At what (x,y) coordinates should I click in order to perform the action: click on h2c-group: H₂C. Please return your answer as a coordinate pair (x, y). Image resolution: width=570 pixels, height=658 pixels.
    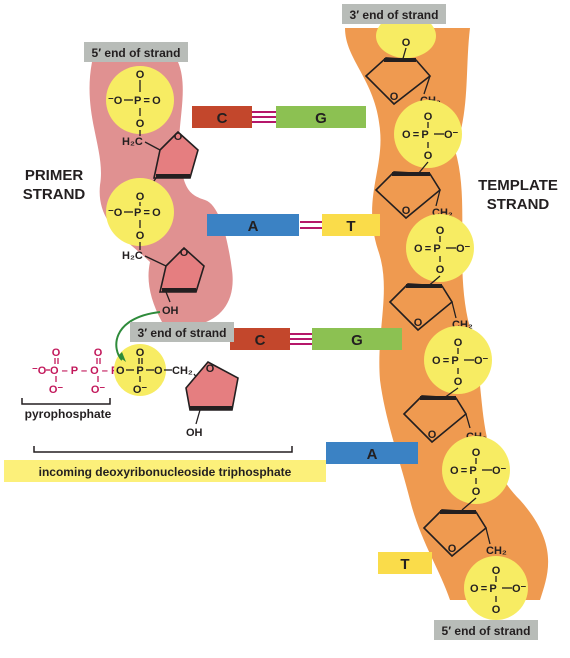
    Looking at the image, I should click on (132, 256).